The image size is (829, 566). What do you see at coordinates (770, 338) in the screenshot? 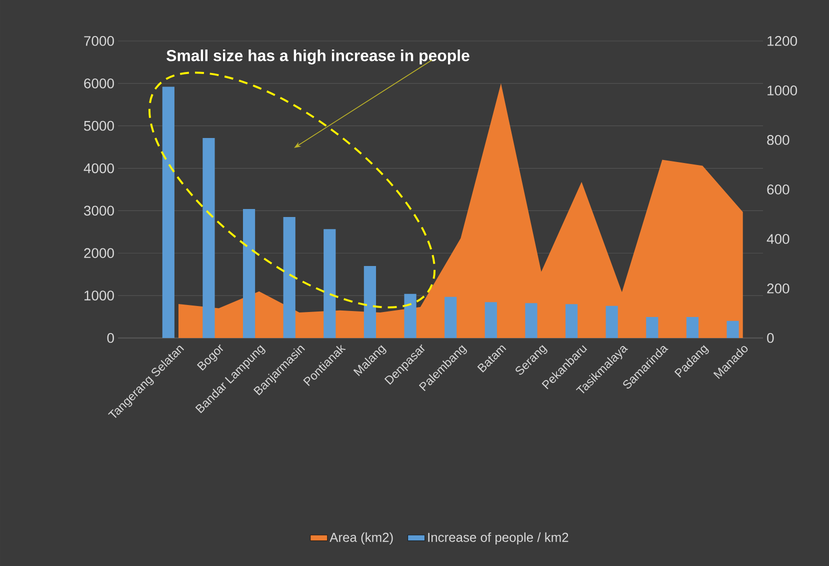
I see `y2-tick-label: 0` at bounding box center [770, 338].